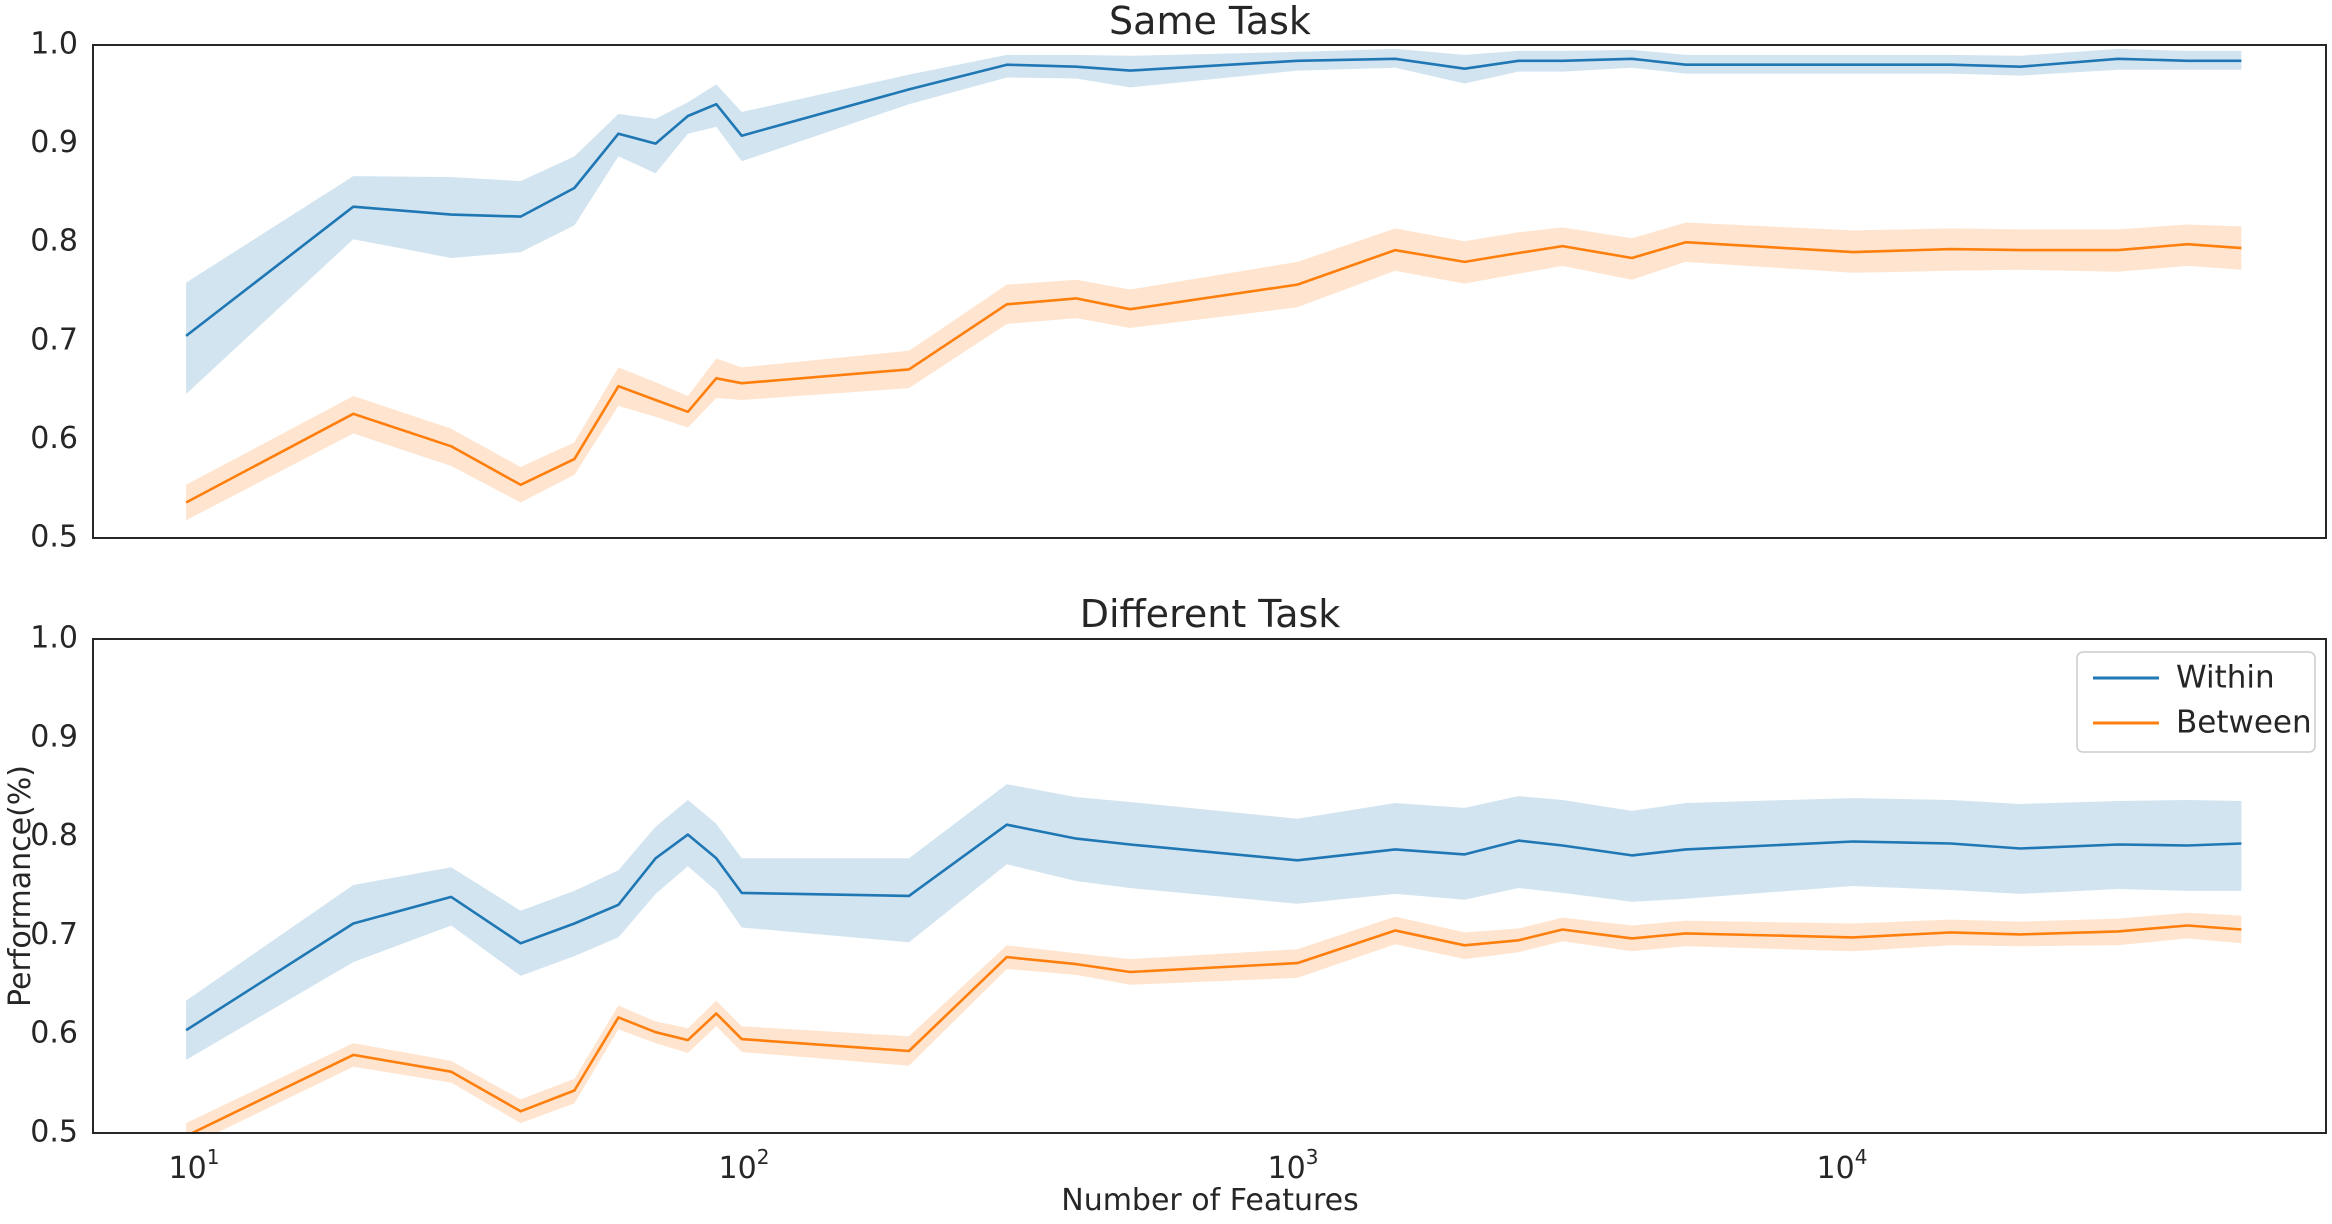 This screenshot has height=1224, width=2332. Describe the element at coordinates (20, 886) in the screenshot. I see `y-axis-label: Performance(%)` at that location.